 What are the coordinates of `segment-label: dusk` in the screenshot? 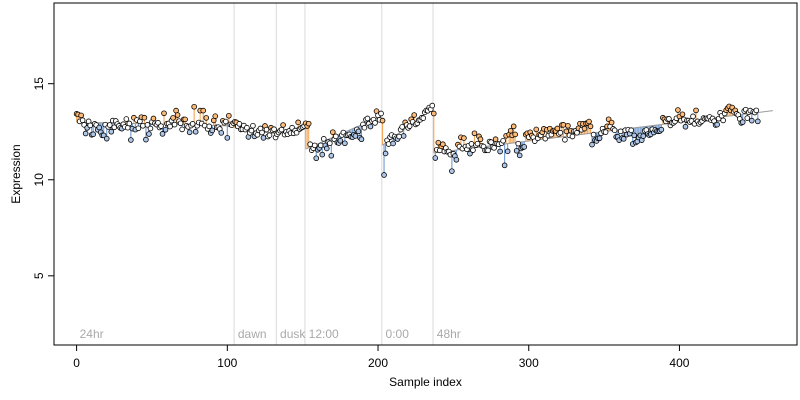 It's located at (293, 334).